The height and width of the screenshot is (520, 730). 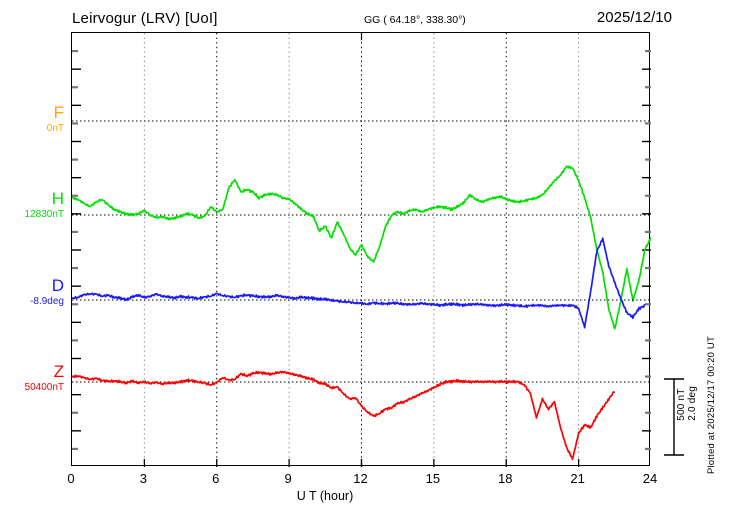 I want to click on component-symbol-f: F, so click(x=58, y=112).